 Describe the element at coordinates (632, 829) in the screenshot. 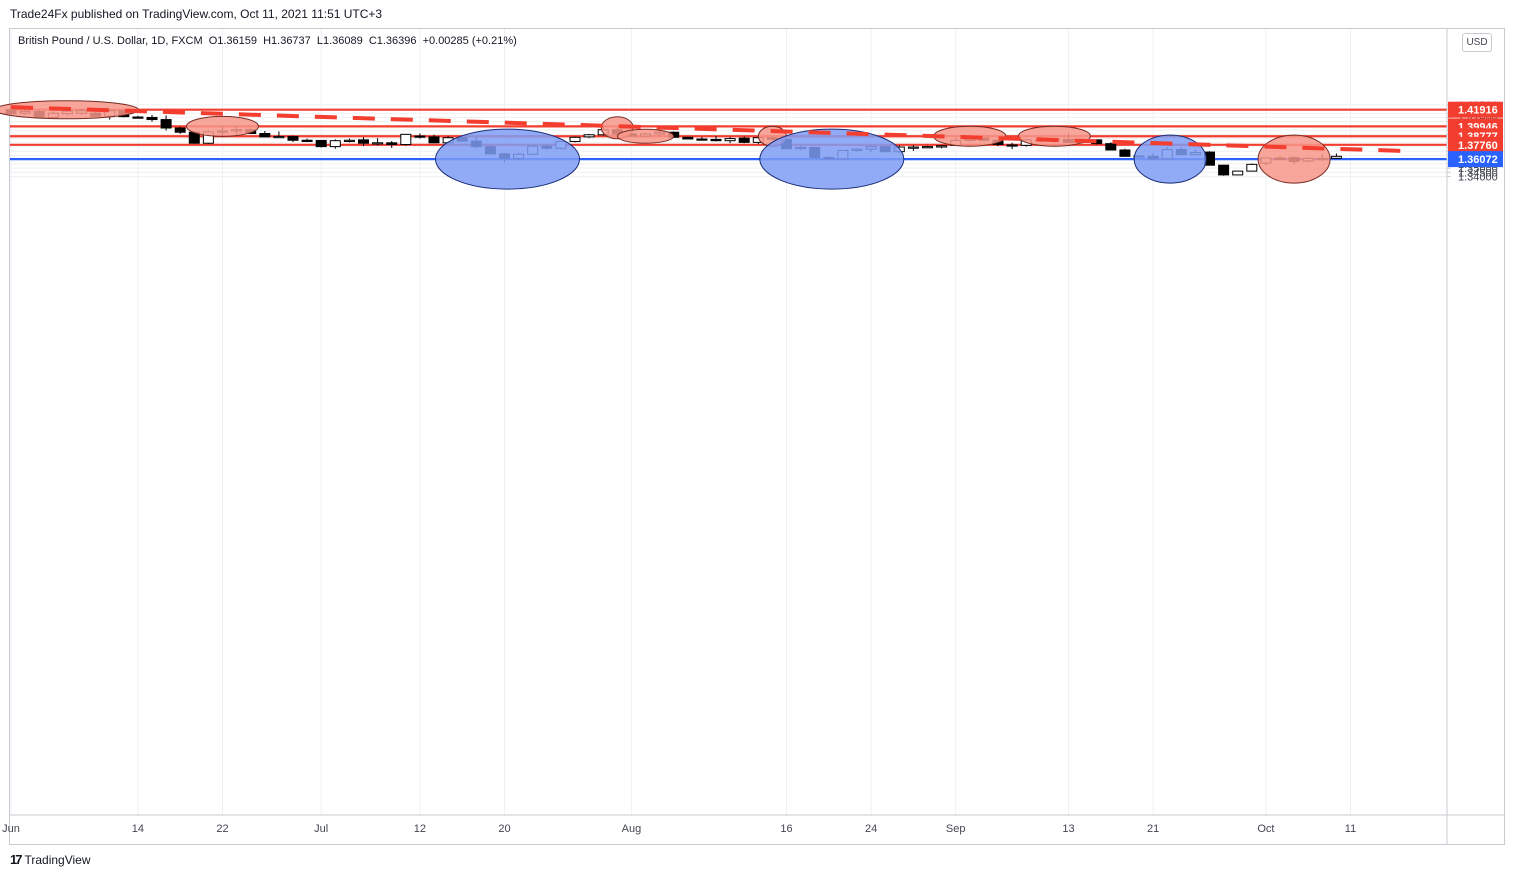

I see `x-tick-label: Aug` at that location.